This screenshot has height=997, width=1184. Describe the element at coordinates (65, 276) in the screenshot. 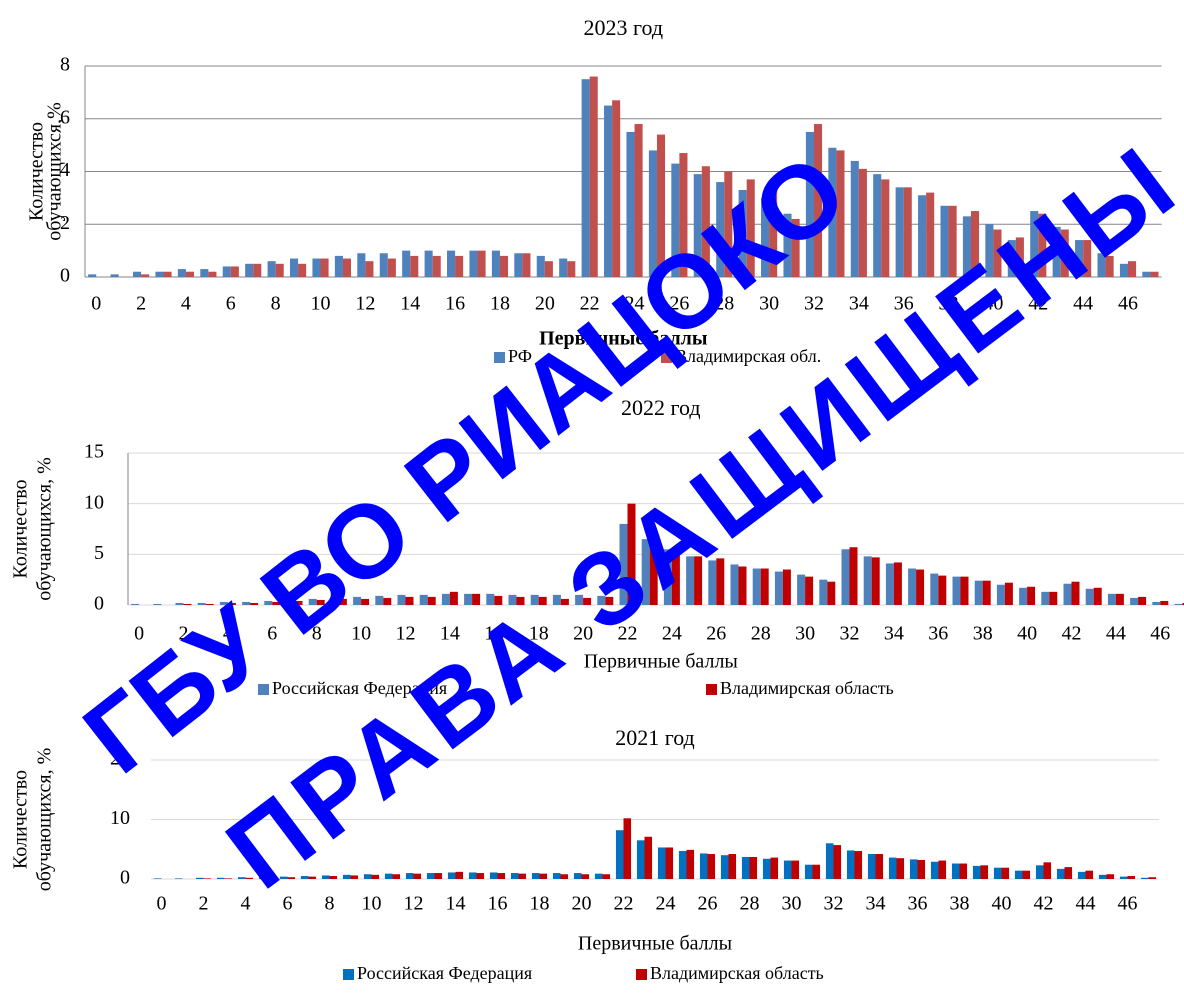

I see `y-tick-label: 0` at that location.